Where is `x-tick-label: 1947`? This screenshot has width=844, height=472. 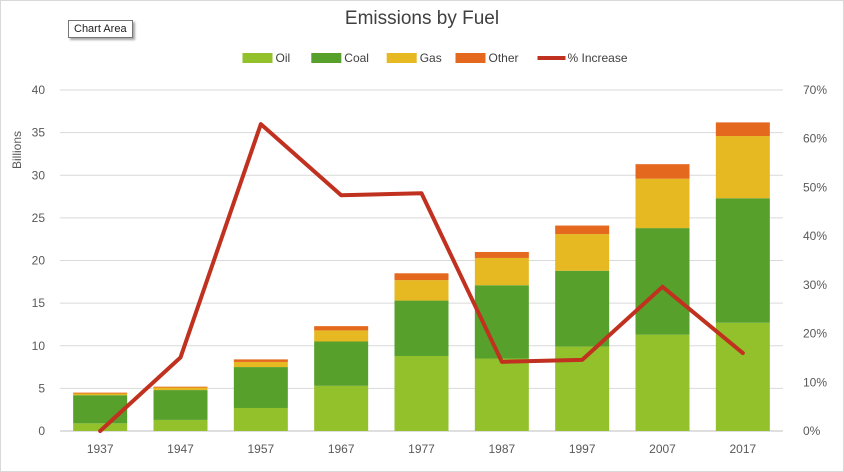 x-tick-label: 1947 is located at coordinates (180, 449).